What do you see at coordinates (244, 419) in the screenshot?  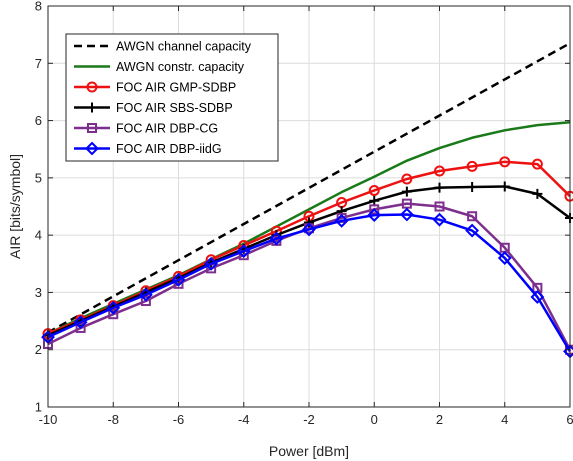 I see `x-tick-label: -4` at bounding box center [244, 419].